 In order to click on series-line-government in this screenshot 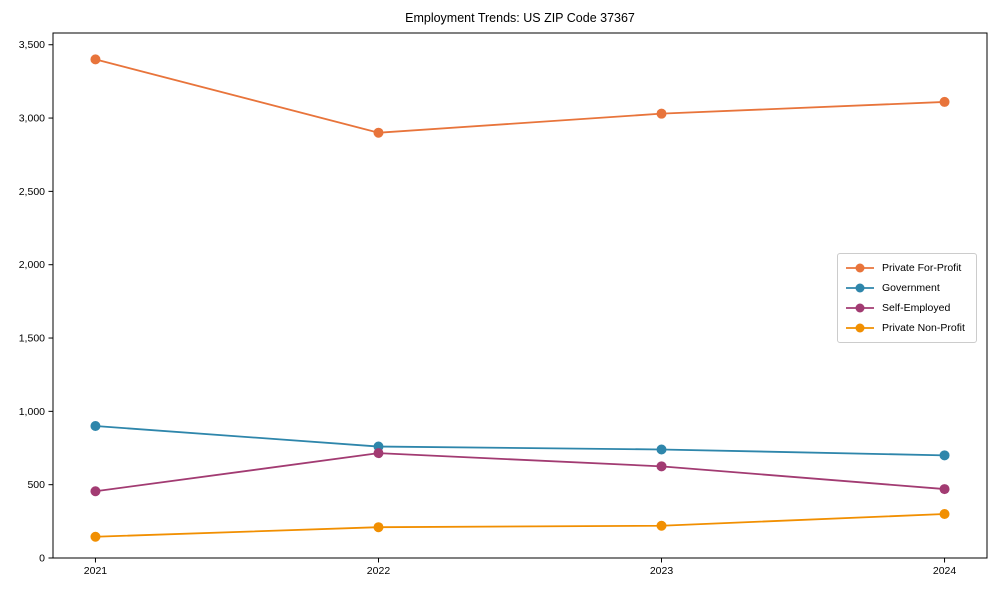, I will do `click(520, 441)`.